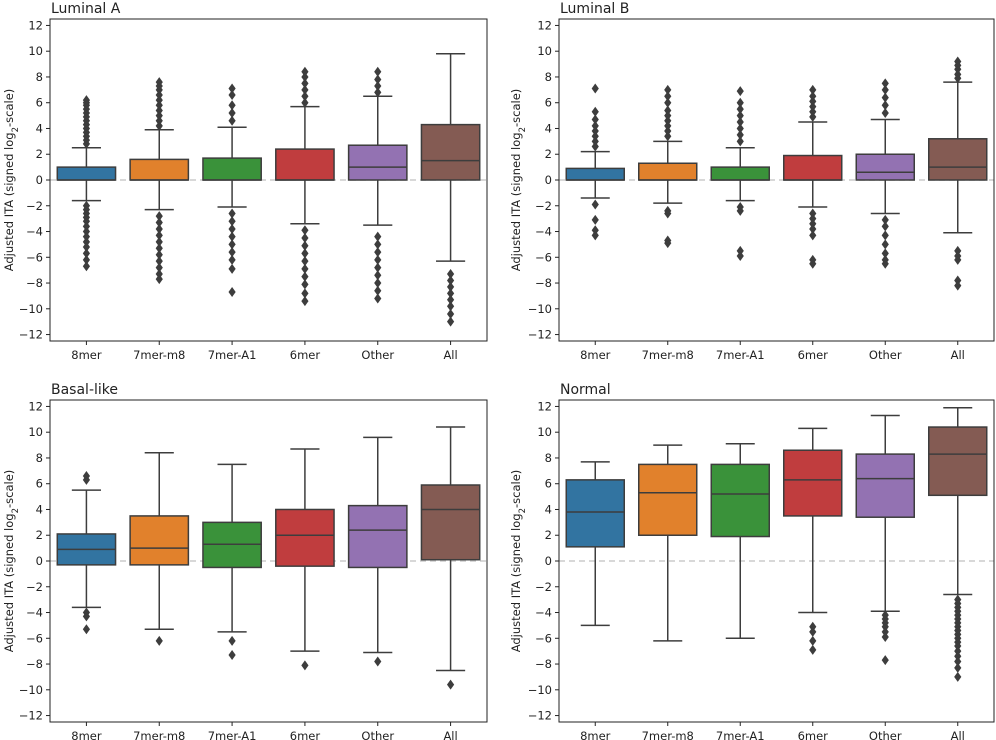 This screenshot has width=996, height=740. What do you see at coordinates (523, 129) in the screenshot?
I see `y-axis-label-subscript: 2` at bounding box center [523, 129].